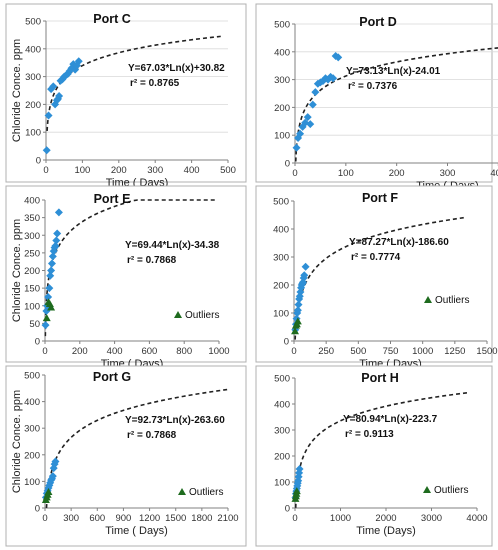  What do you see at coordinates (17, 441) in the screenshot?
I see `y-axis-title: Chloride Conce. ppm` at bounding box center [17, 441].